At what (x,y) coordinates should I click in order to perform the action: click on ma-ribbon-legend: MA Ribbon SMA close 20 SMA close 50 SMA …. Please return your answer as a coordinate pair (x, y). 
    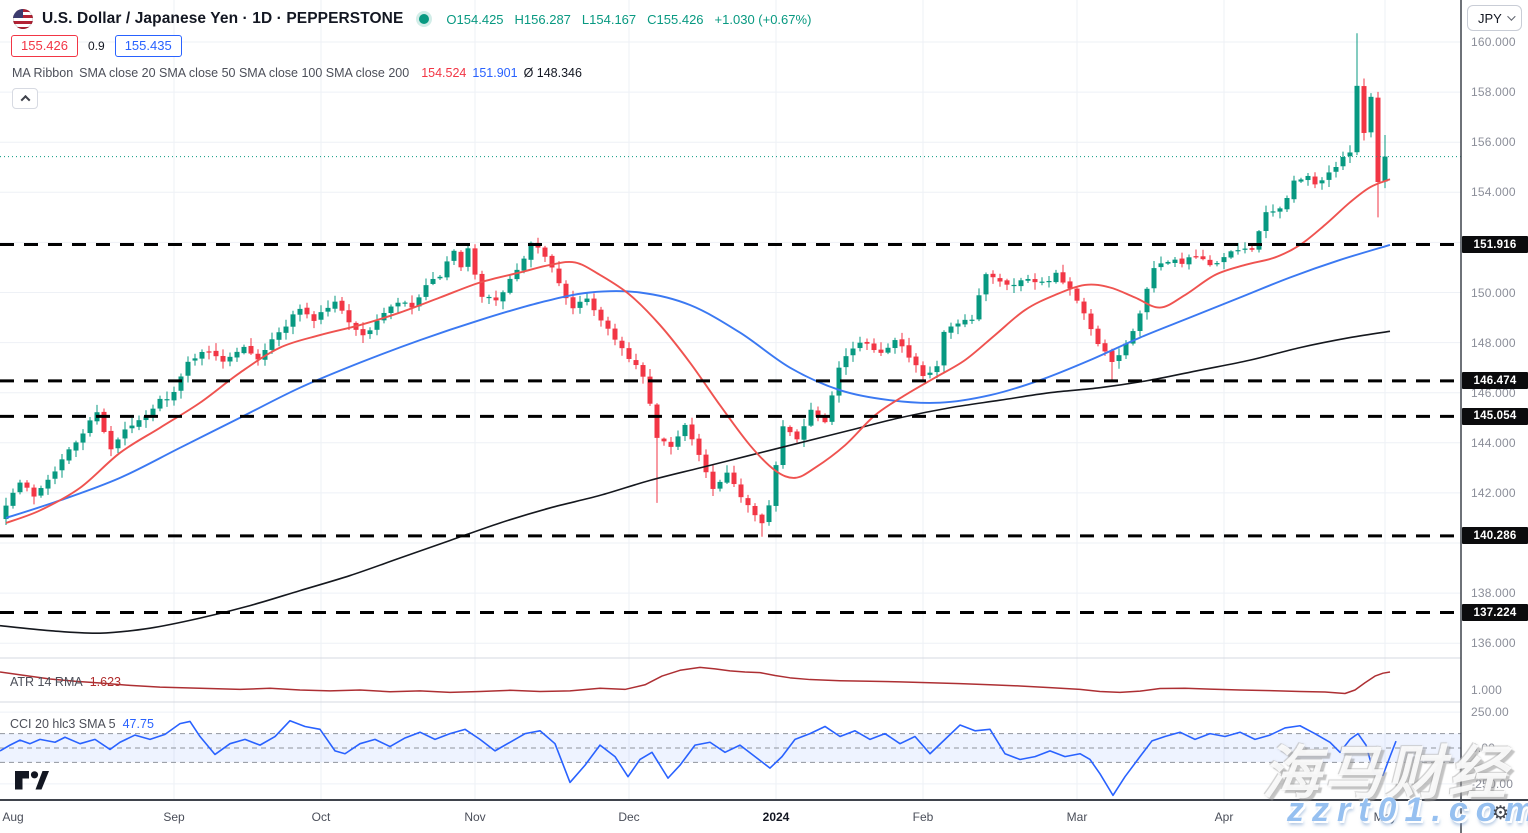
    Looking at the image, I should click on (297, 73).